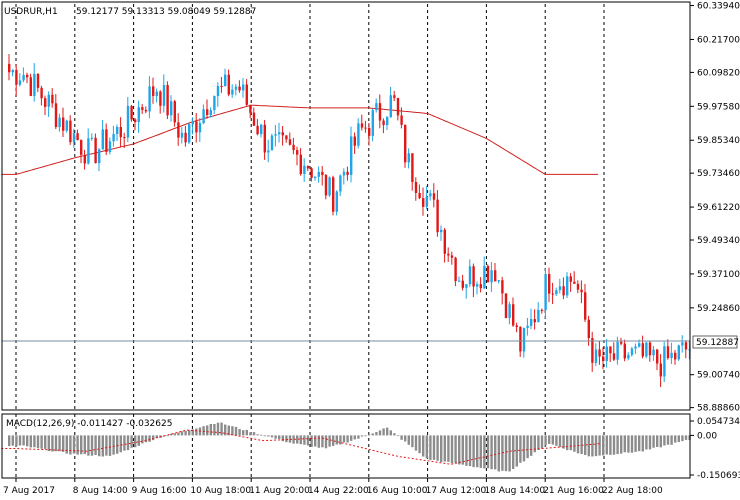 Image resolution: width=740 pixels, height=500 pixels. I want to click on macd-label: MACD(12,26,9) -0.011427 -0.032625, so click(89, 424).